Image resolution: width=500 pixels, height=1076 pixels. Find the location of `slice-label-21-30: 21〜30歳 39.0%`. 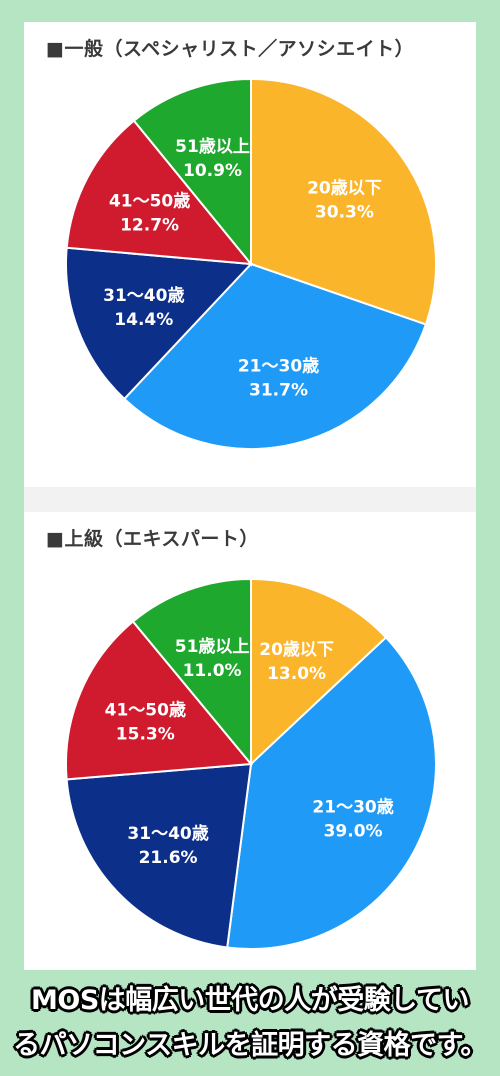

slice-label-21-30: 21〜30歳 39.0% is located at coordinates (352, 818).